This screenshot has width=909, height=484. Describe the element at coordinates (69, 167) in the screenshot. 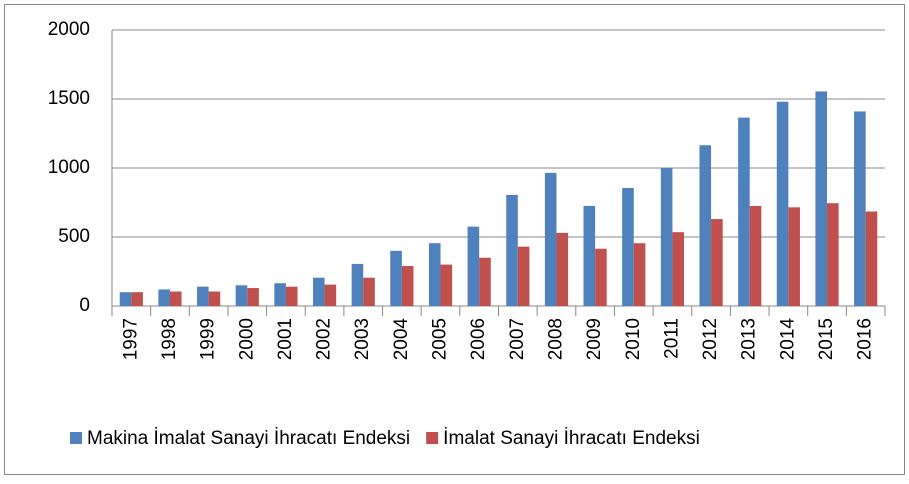

I see `y-tick-label: 1000` at that location.